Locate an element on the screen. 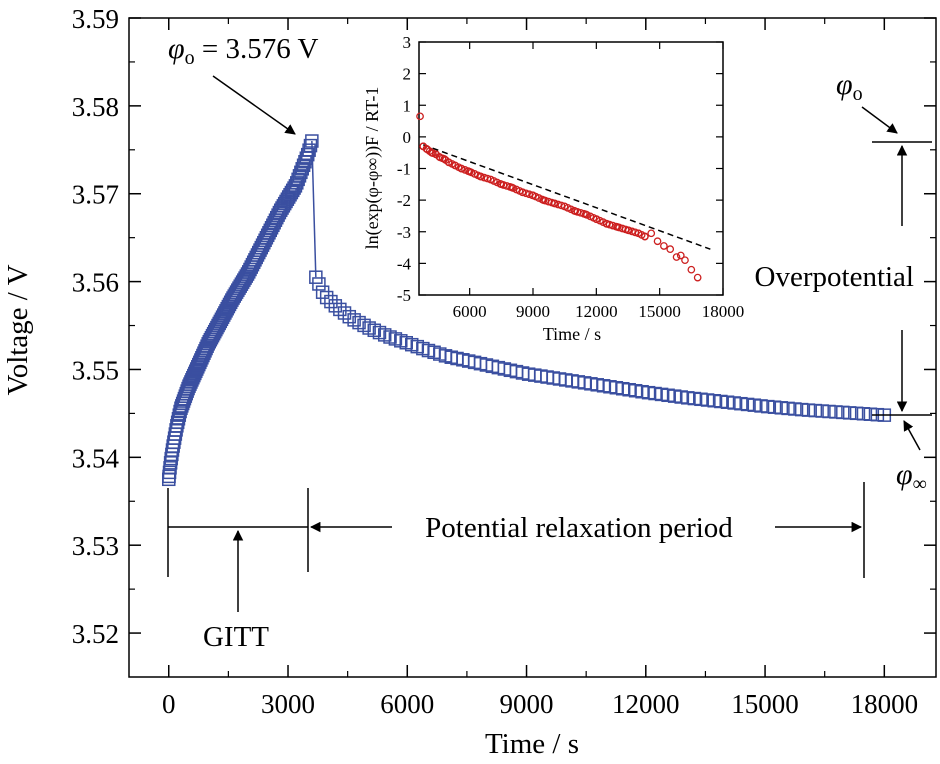 The image size is (940, 764). y-tick-label: 3.52 is located at coordinates (95, 634).